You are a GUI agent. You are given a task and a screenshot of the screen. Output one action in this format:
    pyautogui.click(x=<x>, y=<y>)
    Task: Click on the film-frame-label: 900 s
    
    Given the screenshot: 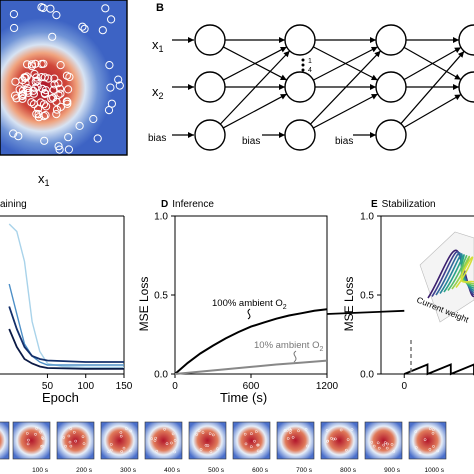 What is the action you would take?
    pyautogui.click(x=392, y=470)
    